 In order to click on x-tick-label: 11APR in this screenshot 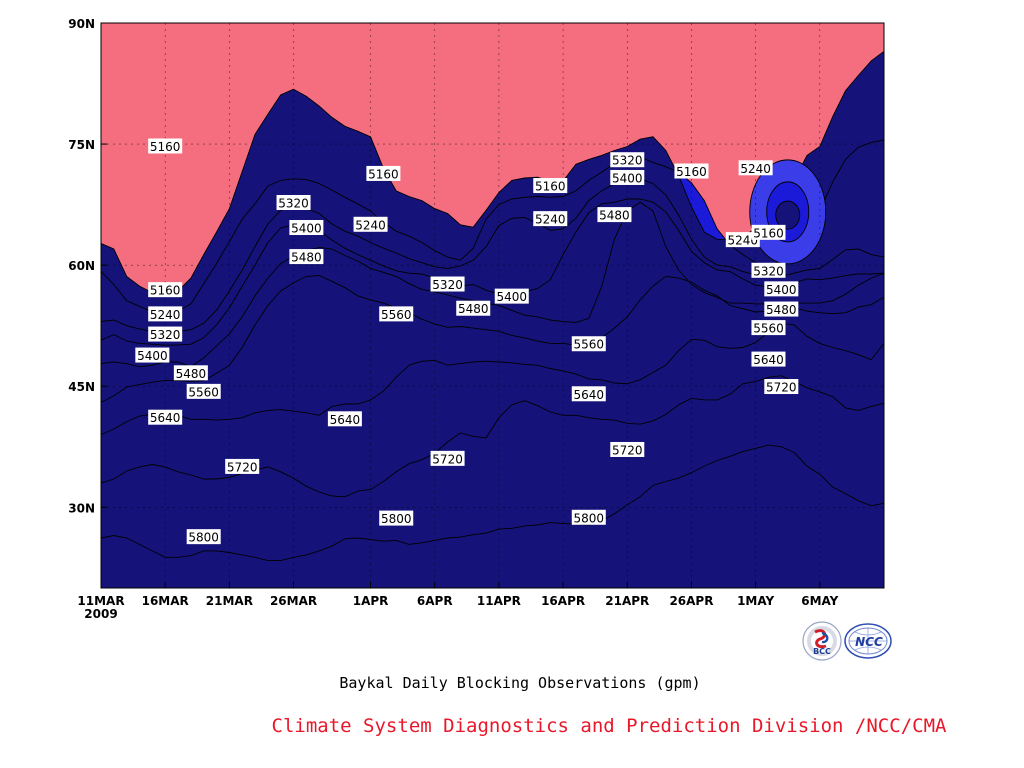, I will do `click(499, 601)`.